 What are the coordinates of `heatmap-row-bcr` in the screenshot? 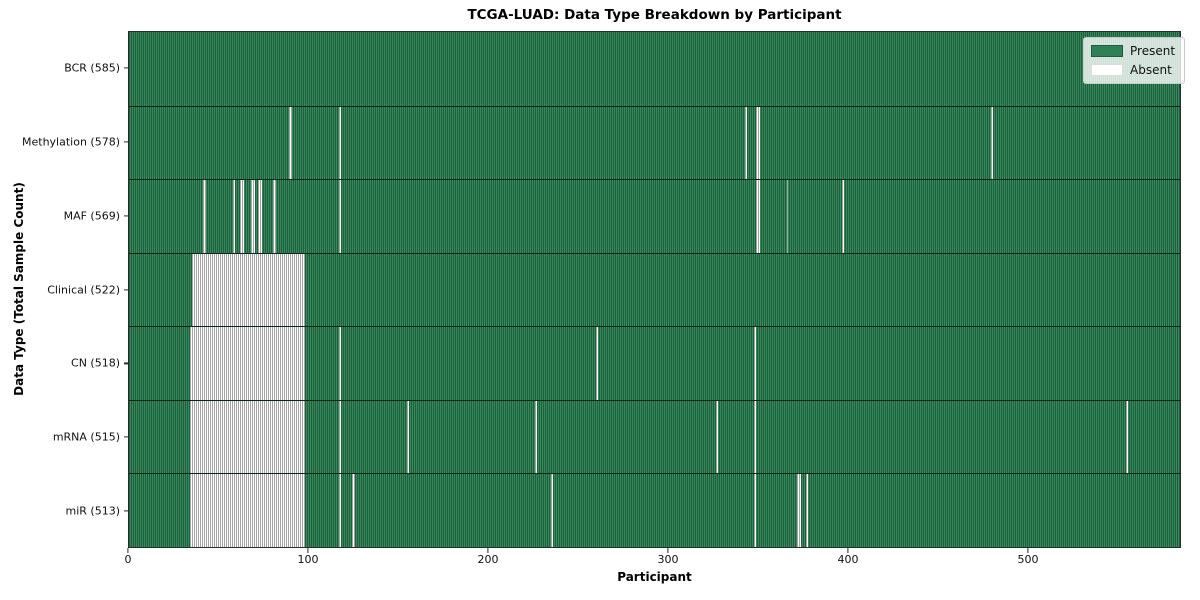 It's located at (654, 69).